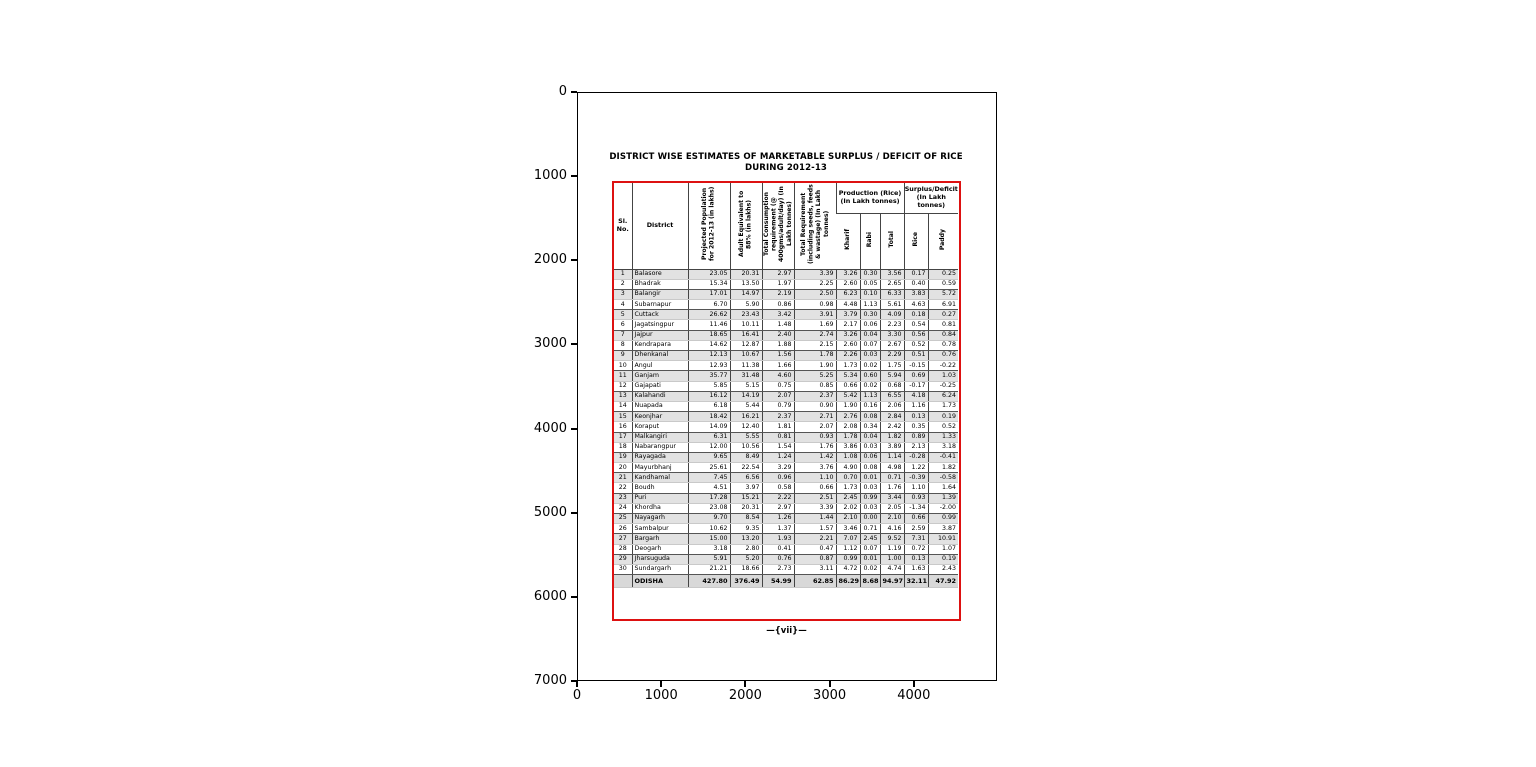 Image resolution: width=1536 pixels, height=767 pixels. What do you see at coordinates (814, 366) in the screenshot?
I see `value-cell: 1.90` at bounding box center [814, 366].